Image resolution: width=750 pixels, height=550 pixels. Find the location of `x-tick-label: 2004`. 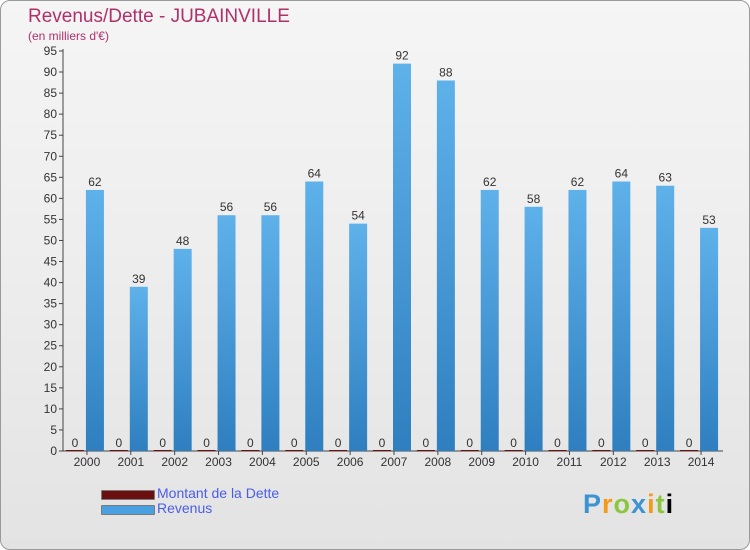

x-tick-label: 2004 is located at coordinates (262, 462).